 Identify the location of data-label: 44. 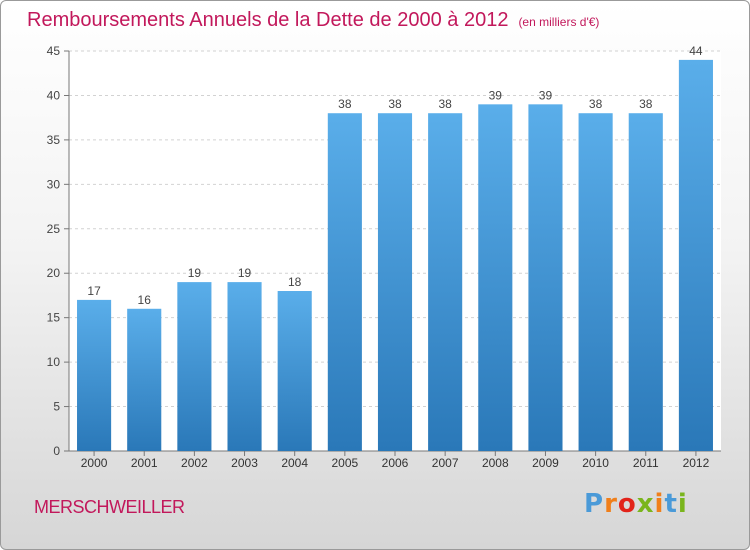
(696, 51).